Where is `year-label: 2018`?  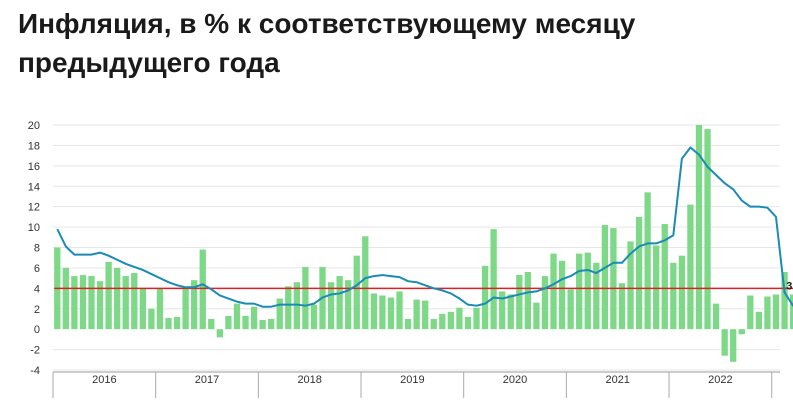
year-label: 2018 is located at coordinates (309, 380).